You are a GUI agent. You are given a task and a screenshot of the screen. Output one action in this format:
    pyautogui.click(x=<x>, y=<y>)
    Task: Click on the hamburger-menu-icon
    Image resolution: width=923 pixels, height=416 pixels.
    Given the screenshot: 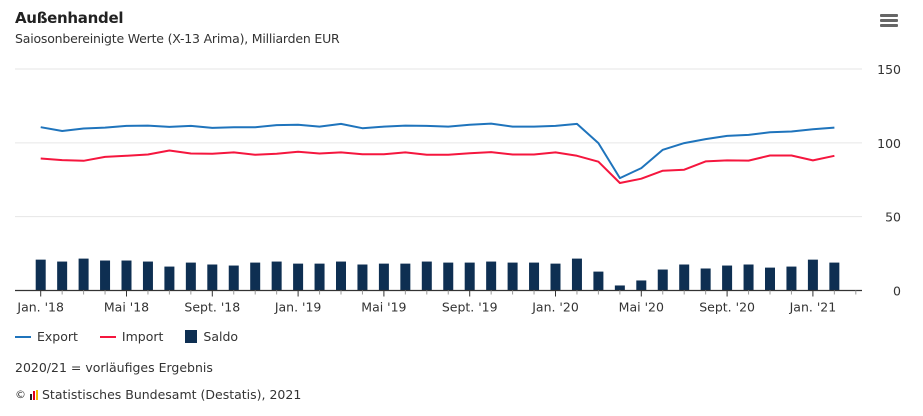 What is the action you would take?
    pyautogui.click(x=889, y=22)
    